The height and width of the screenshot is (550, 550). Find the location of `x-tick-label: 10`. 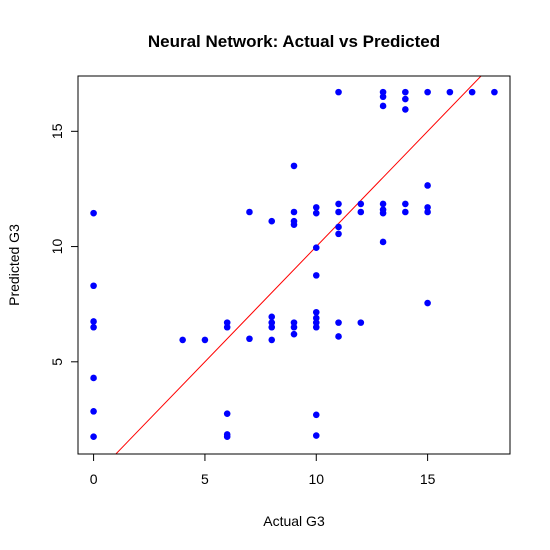

x-tick-label: 10 is located at coordinates (316, 479).